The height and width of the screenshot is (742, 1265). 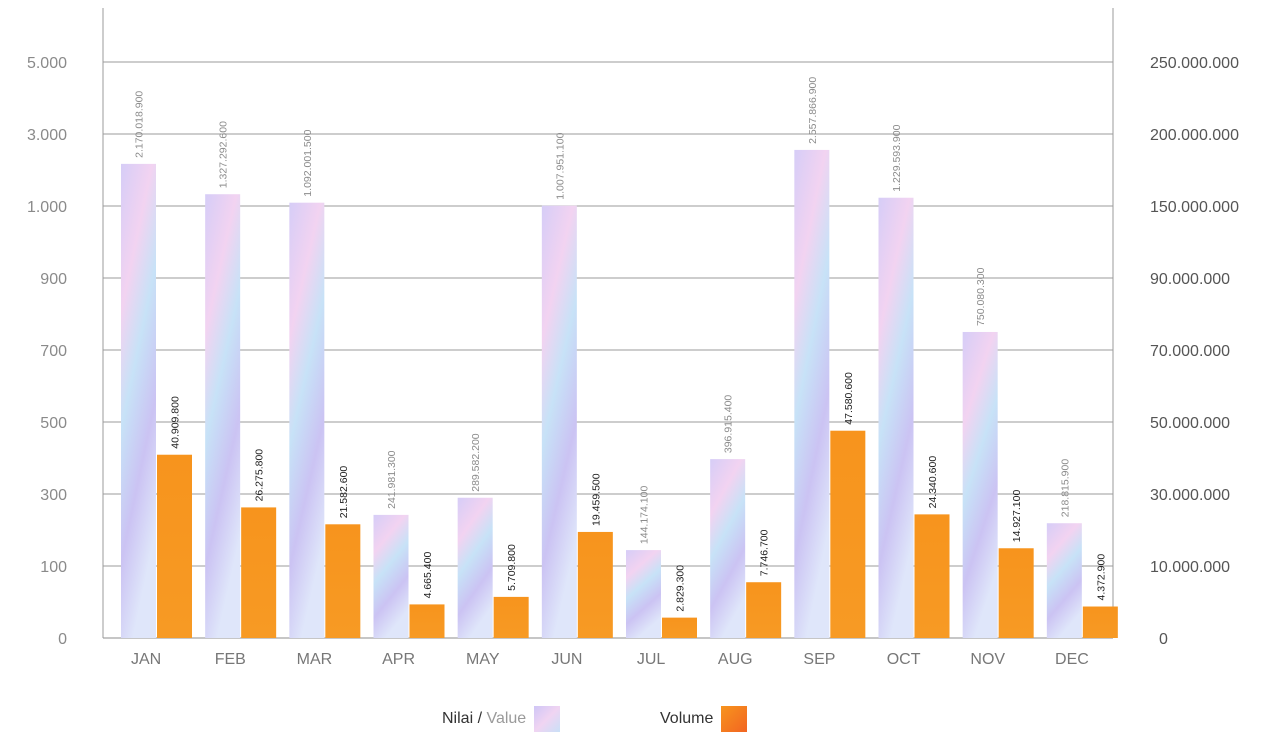 I want to click on value-data-label: 1.229.593.900, so click(x=897, y=157).